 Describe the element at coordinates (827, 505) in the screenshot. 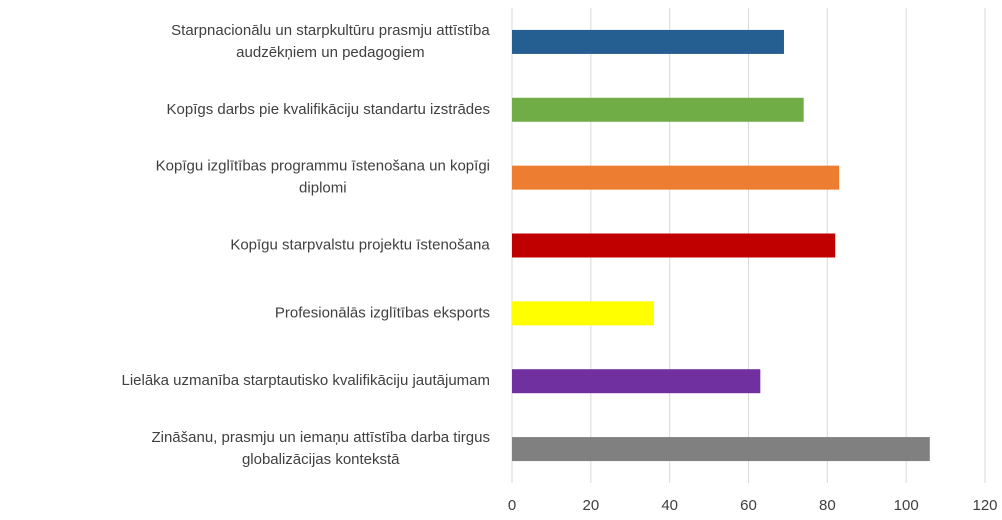

I see `x-tick-label: 80` at that location.